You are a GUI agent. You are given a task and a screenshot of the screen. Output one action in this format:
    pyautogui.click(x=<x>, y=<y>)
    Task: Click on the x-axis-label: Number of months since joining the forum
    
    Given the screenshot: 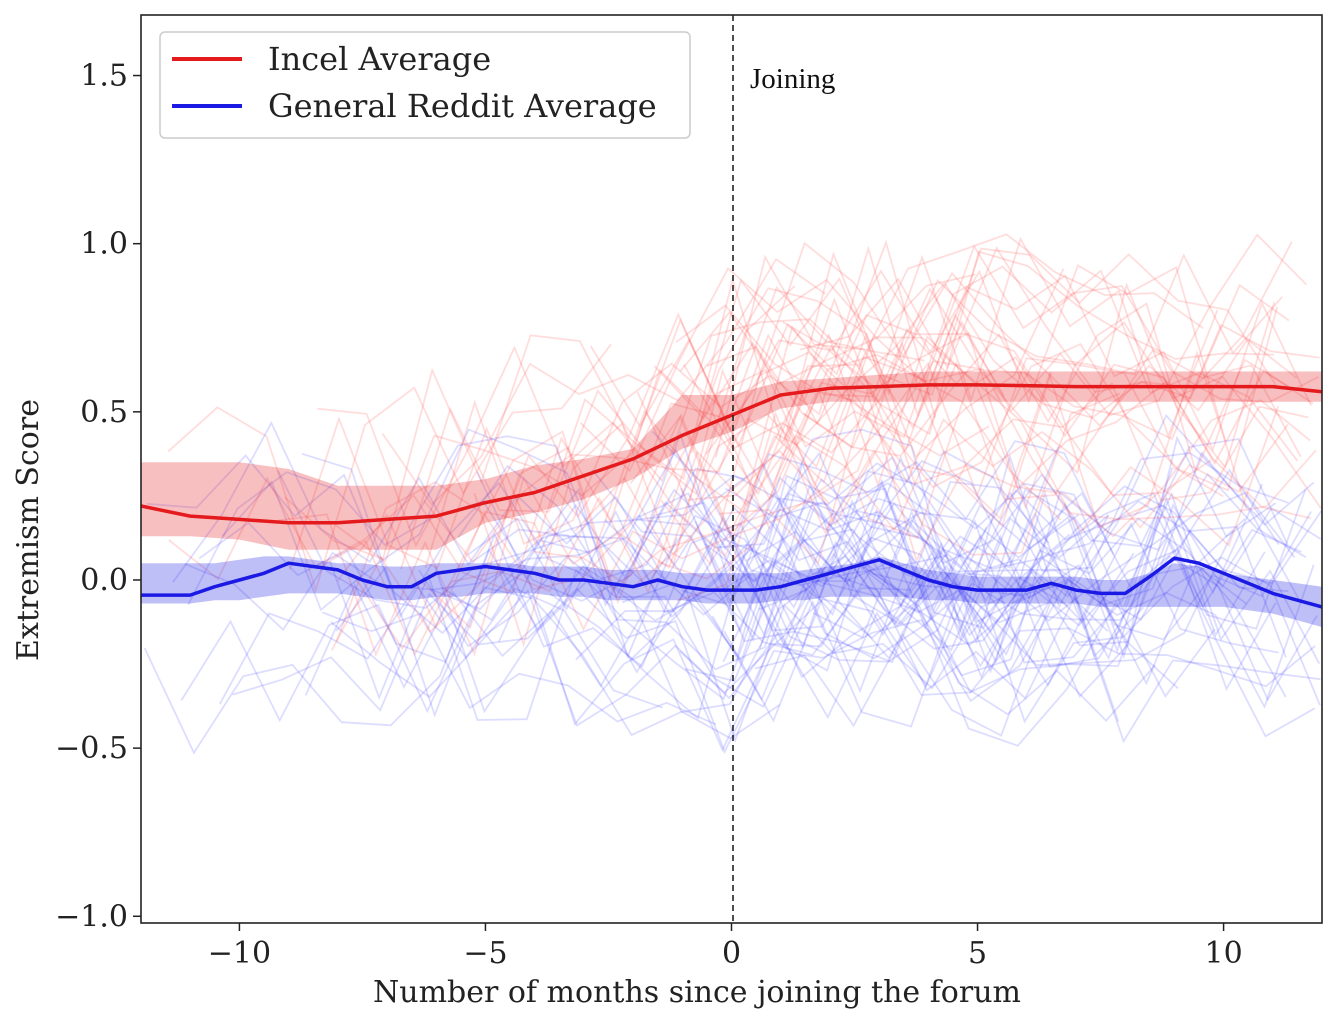 What is the action you would take?
    pyautogui.click(x=697, y=992)
    